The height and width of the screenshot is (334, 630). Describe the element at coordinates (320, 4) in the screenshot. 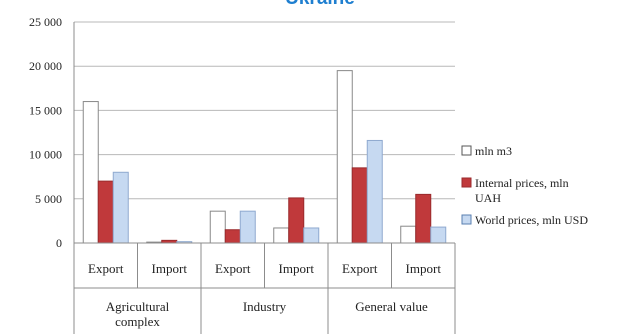

I see `chart-title: Ukraine` at that location.